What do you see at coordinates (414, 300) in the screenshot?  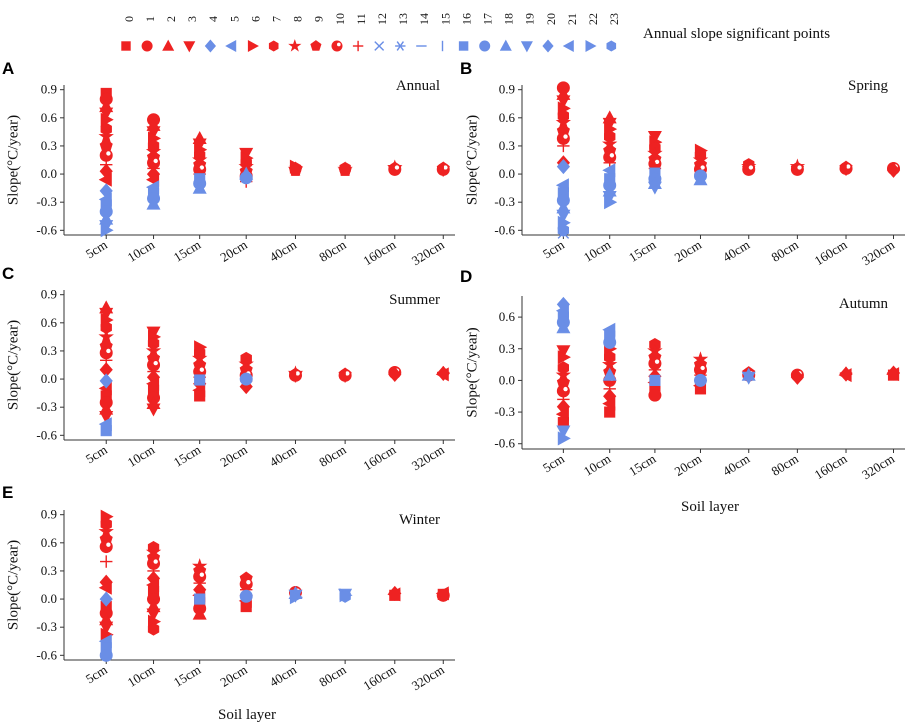 I see `panel-title: Summer` at bounding box center [414, 300].